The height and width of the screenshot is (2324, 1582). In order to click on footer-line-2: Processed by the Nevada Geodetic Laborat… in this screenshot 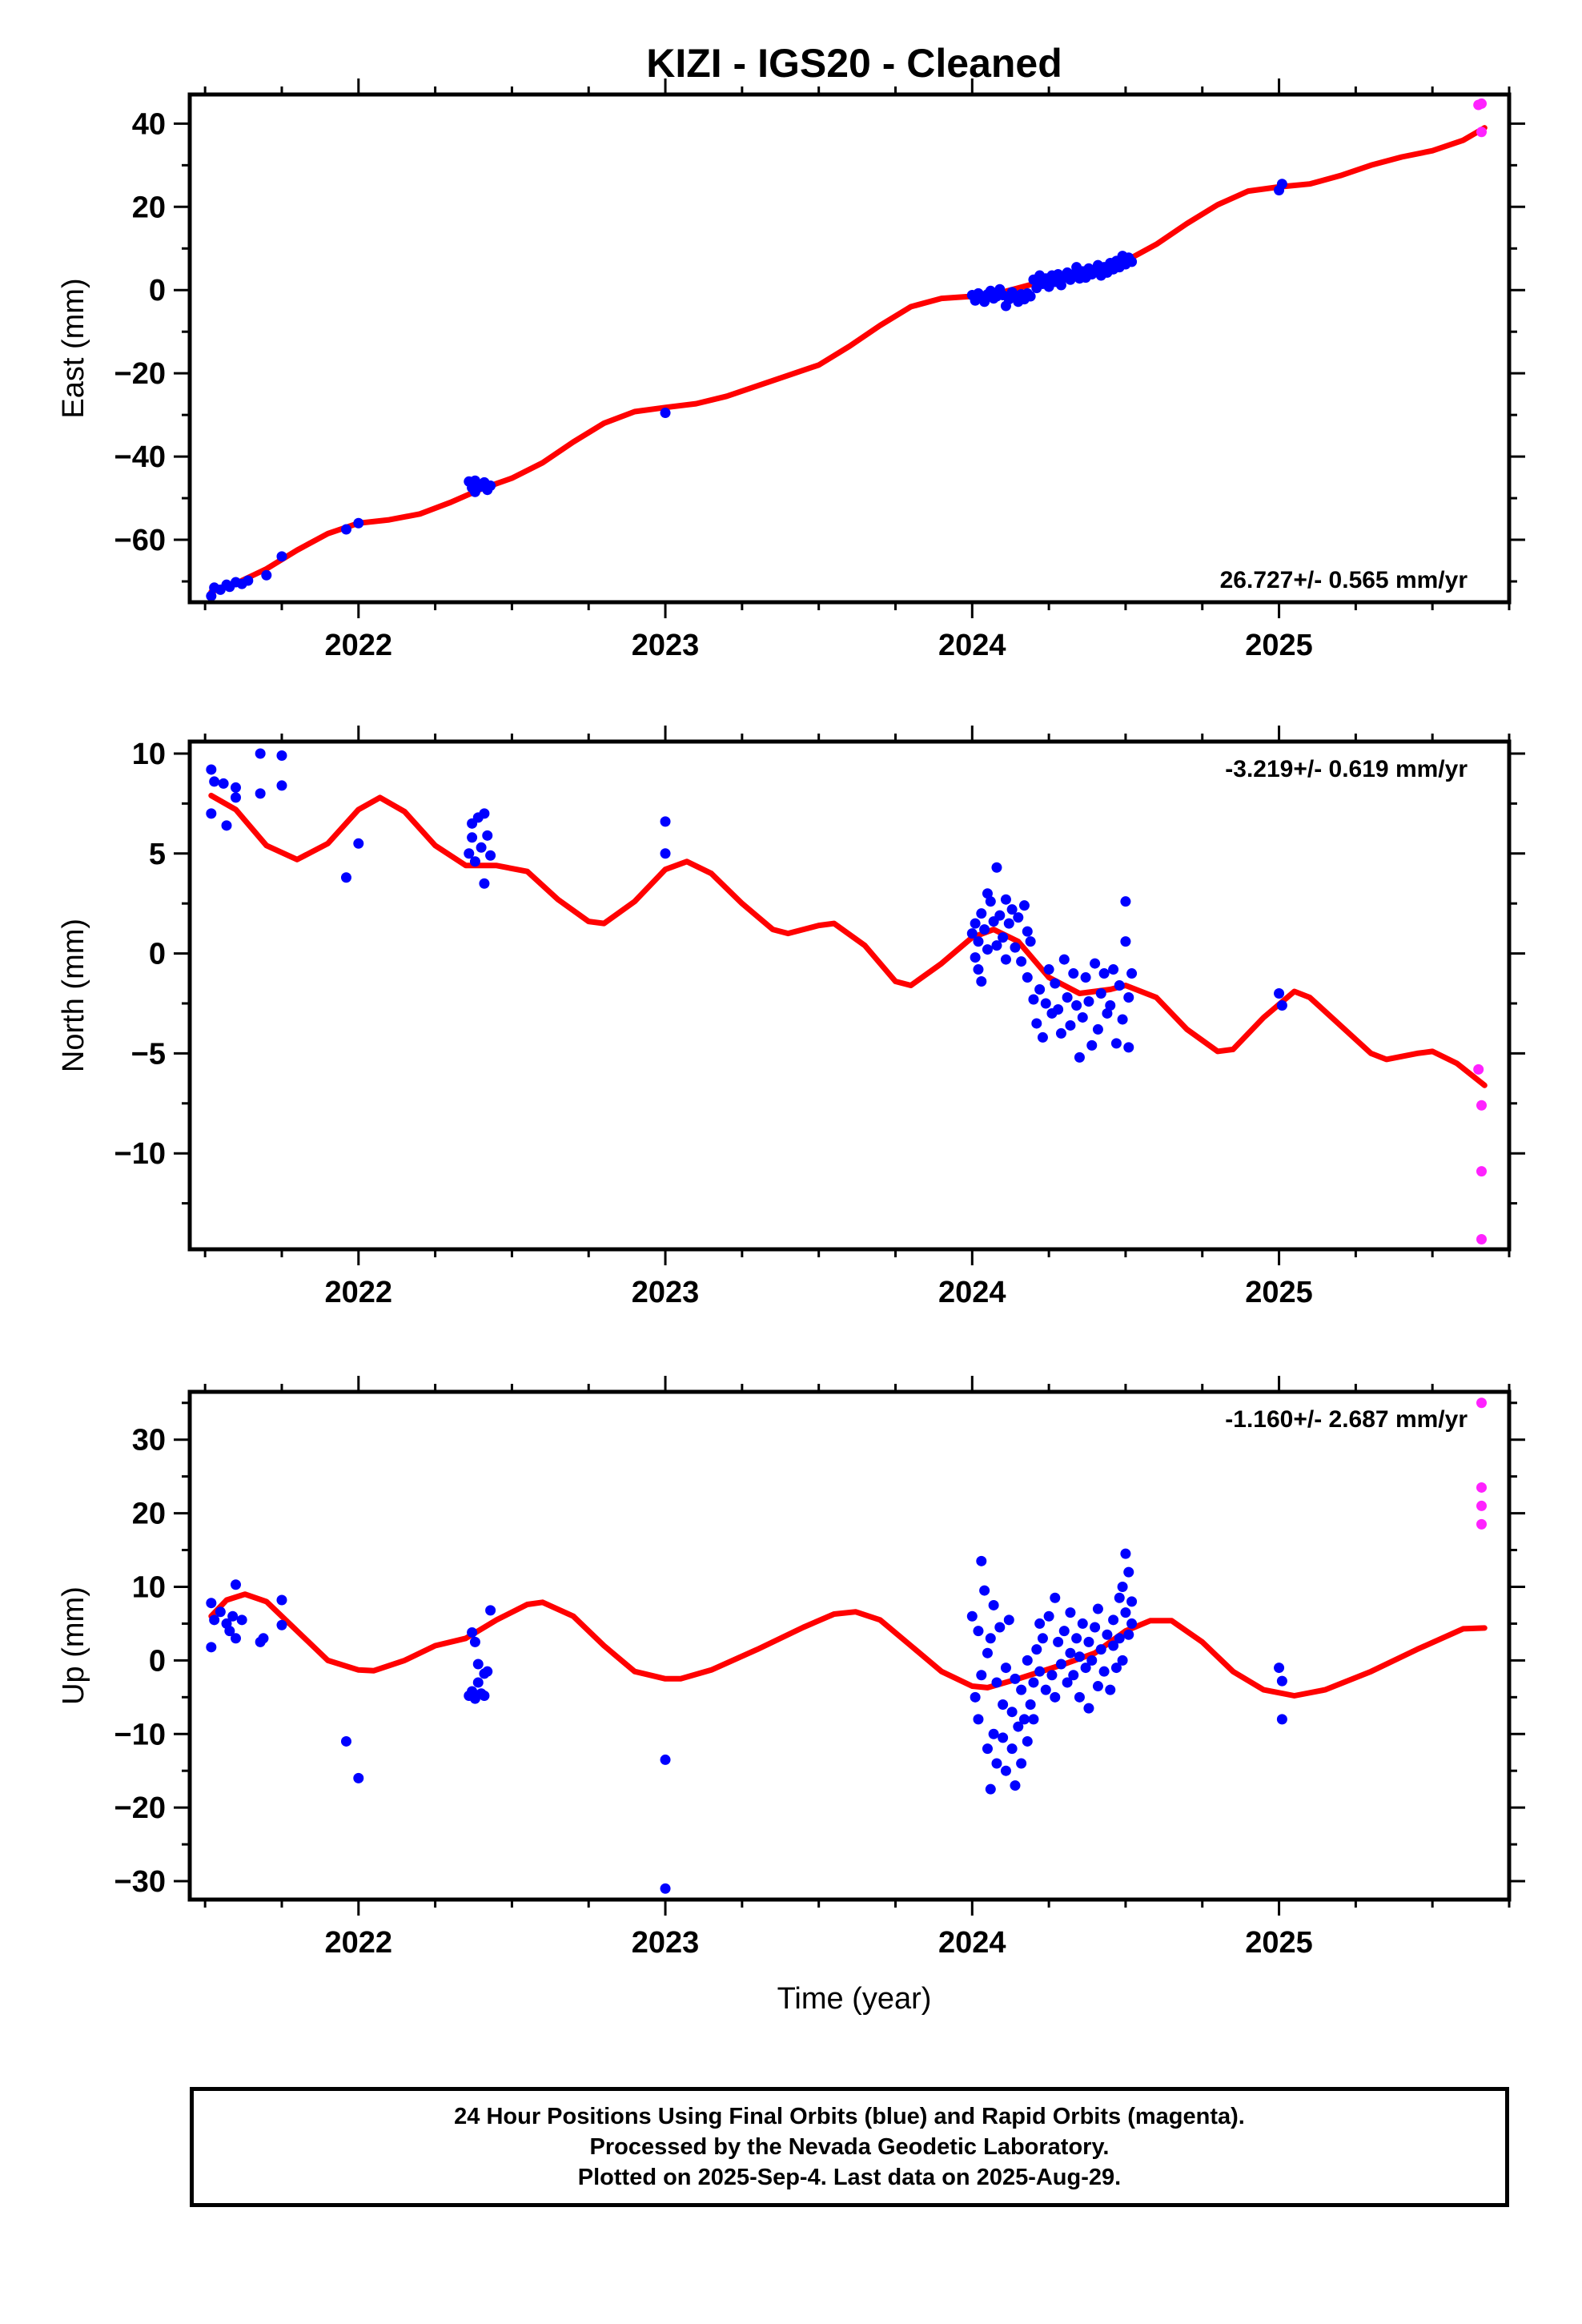, I will do `click(849, 2147)`.